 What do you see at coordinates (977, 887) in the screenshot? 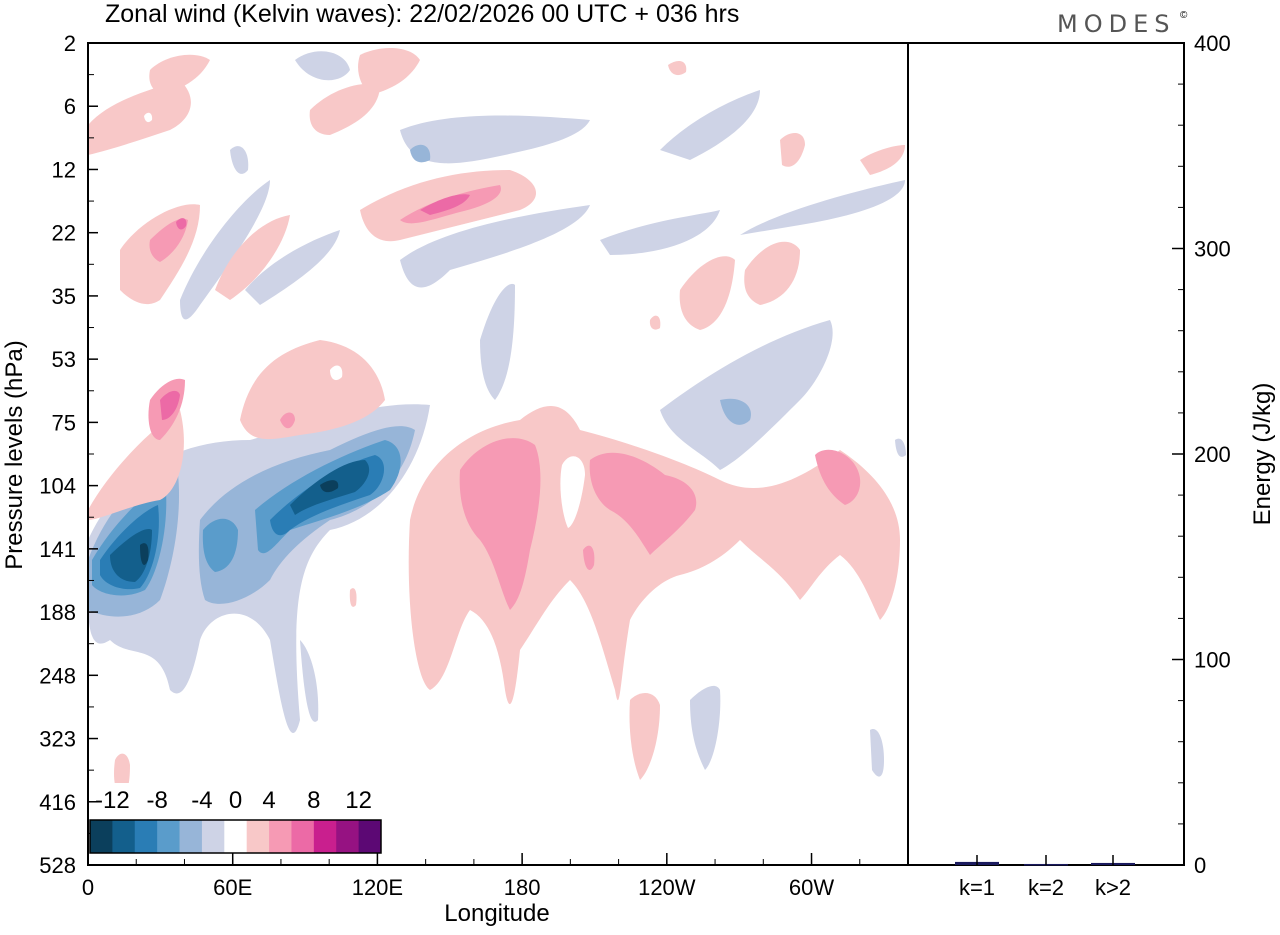
I see `energy-category-label: k=1` at bounding box center [977, 887].